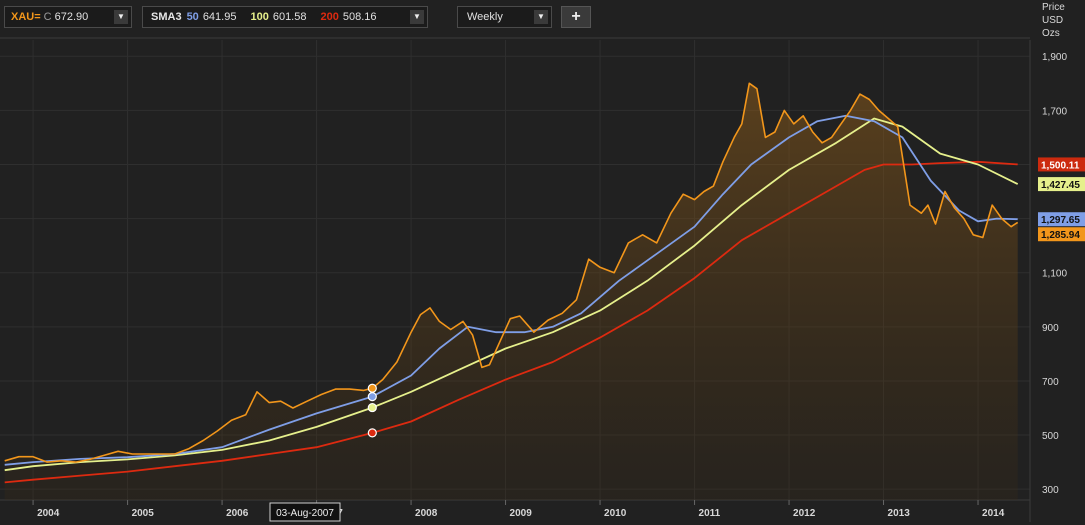 The width and height of the screenshot is (1085, 525). I want to click on last-value-box-sma100, so click(1061, 184).